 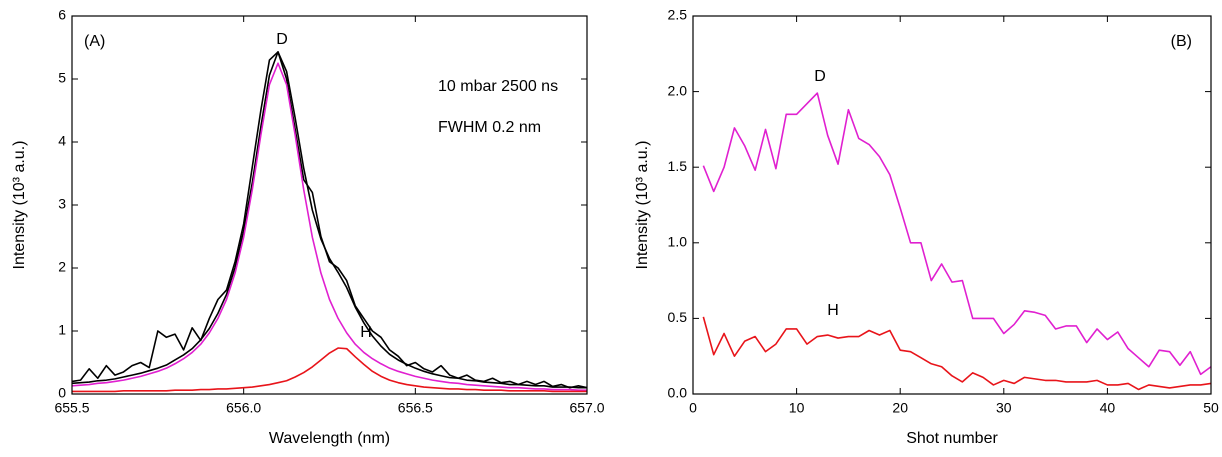 What do you see at coordinates (678, 393) in the screenshot?
I see `y-tick-label: 0.0` at bounding box center [678, 393].